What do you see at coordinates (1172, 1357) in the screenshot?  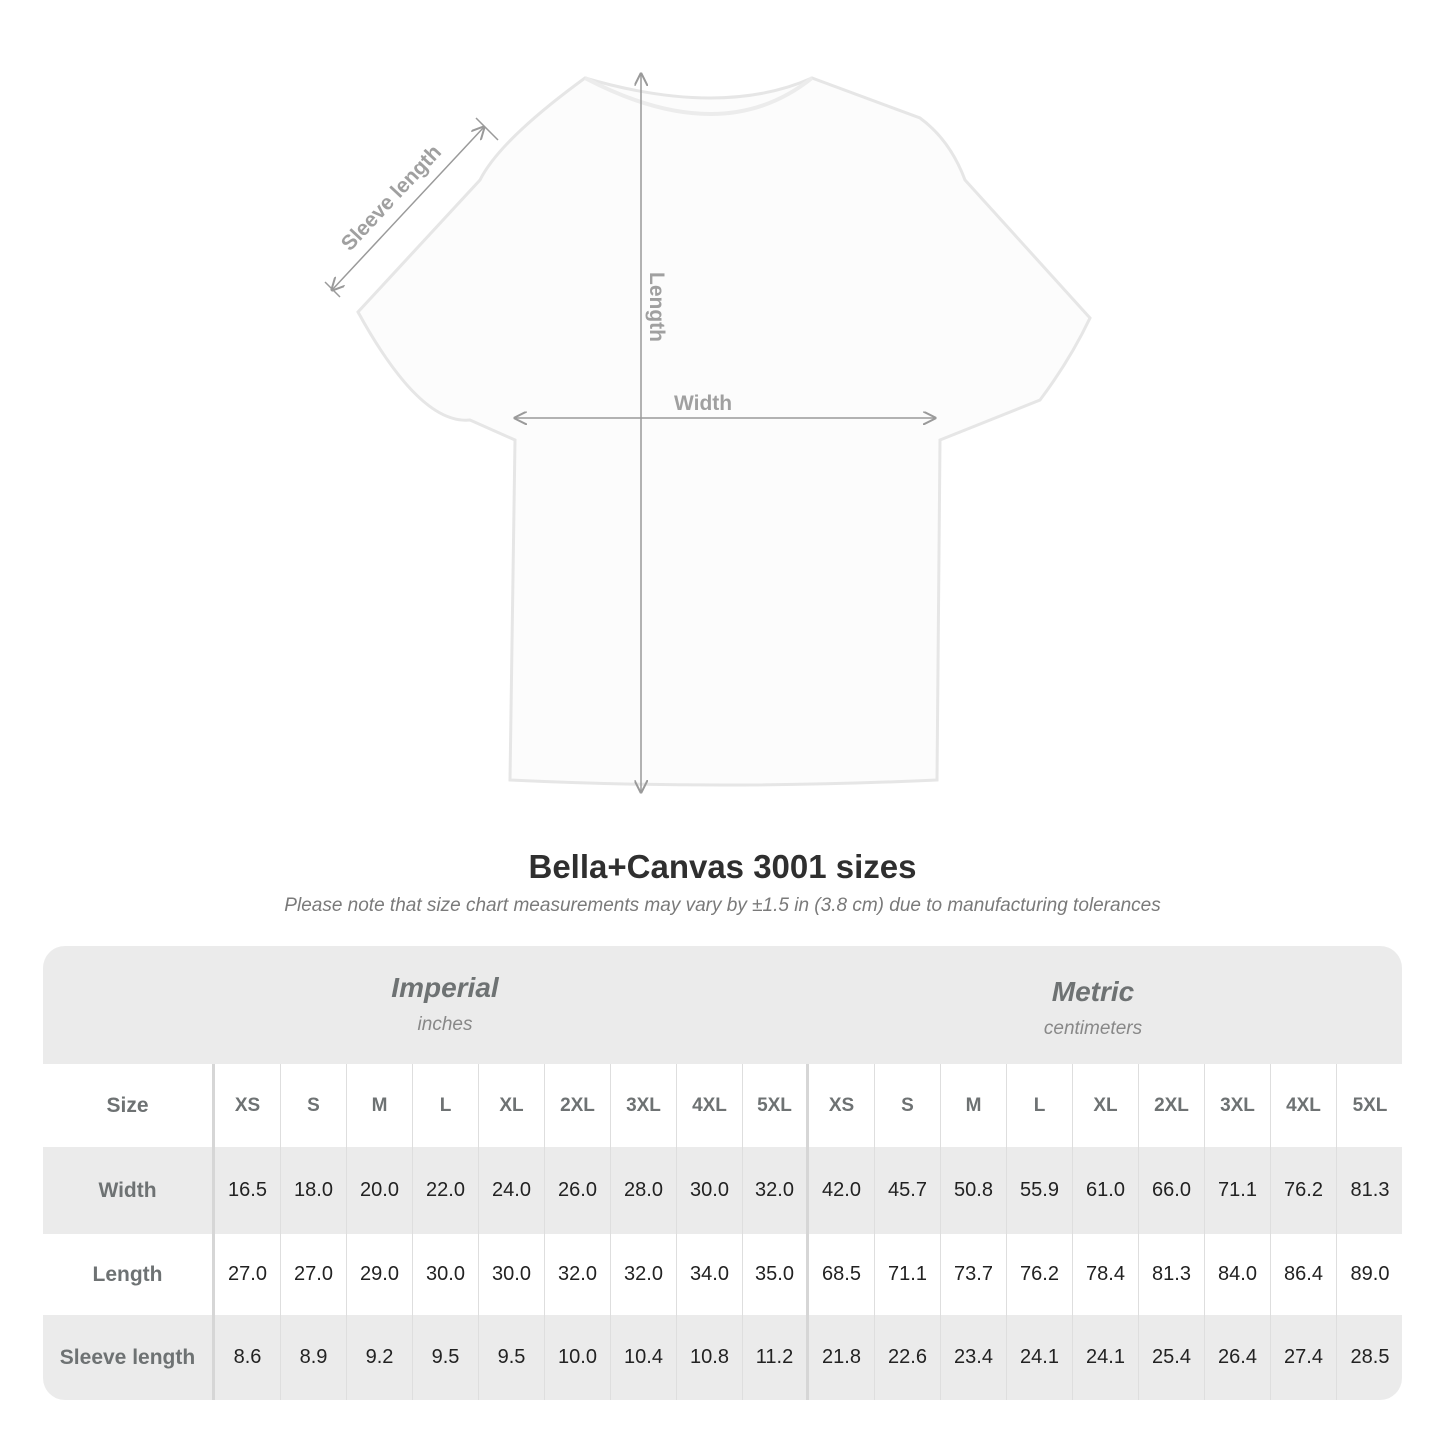 I see `table-cell: 25.4` at bounding box center [1172, 1357].